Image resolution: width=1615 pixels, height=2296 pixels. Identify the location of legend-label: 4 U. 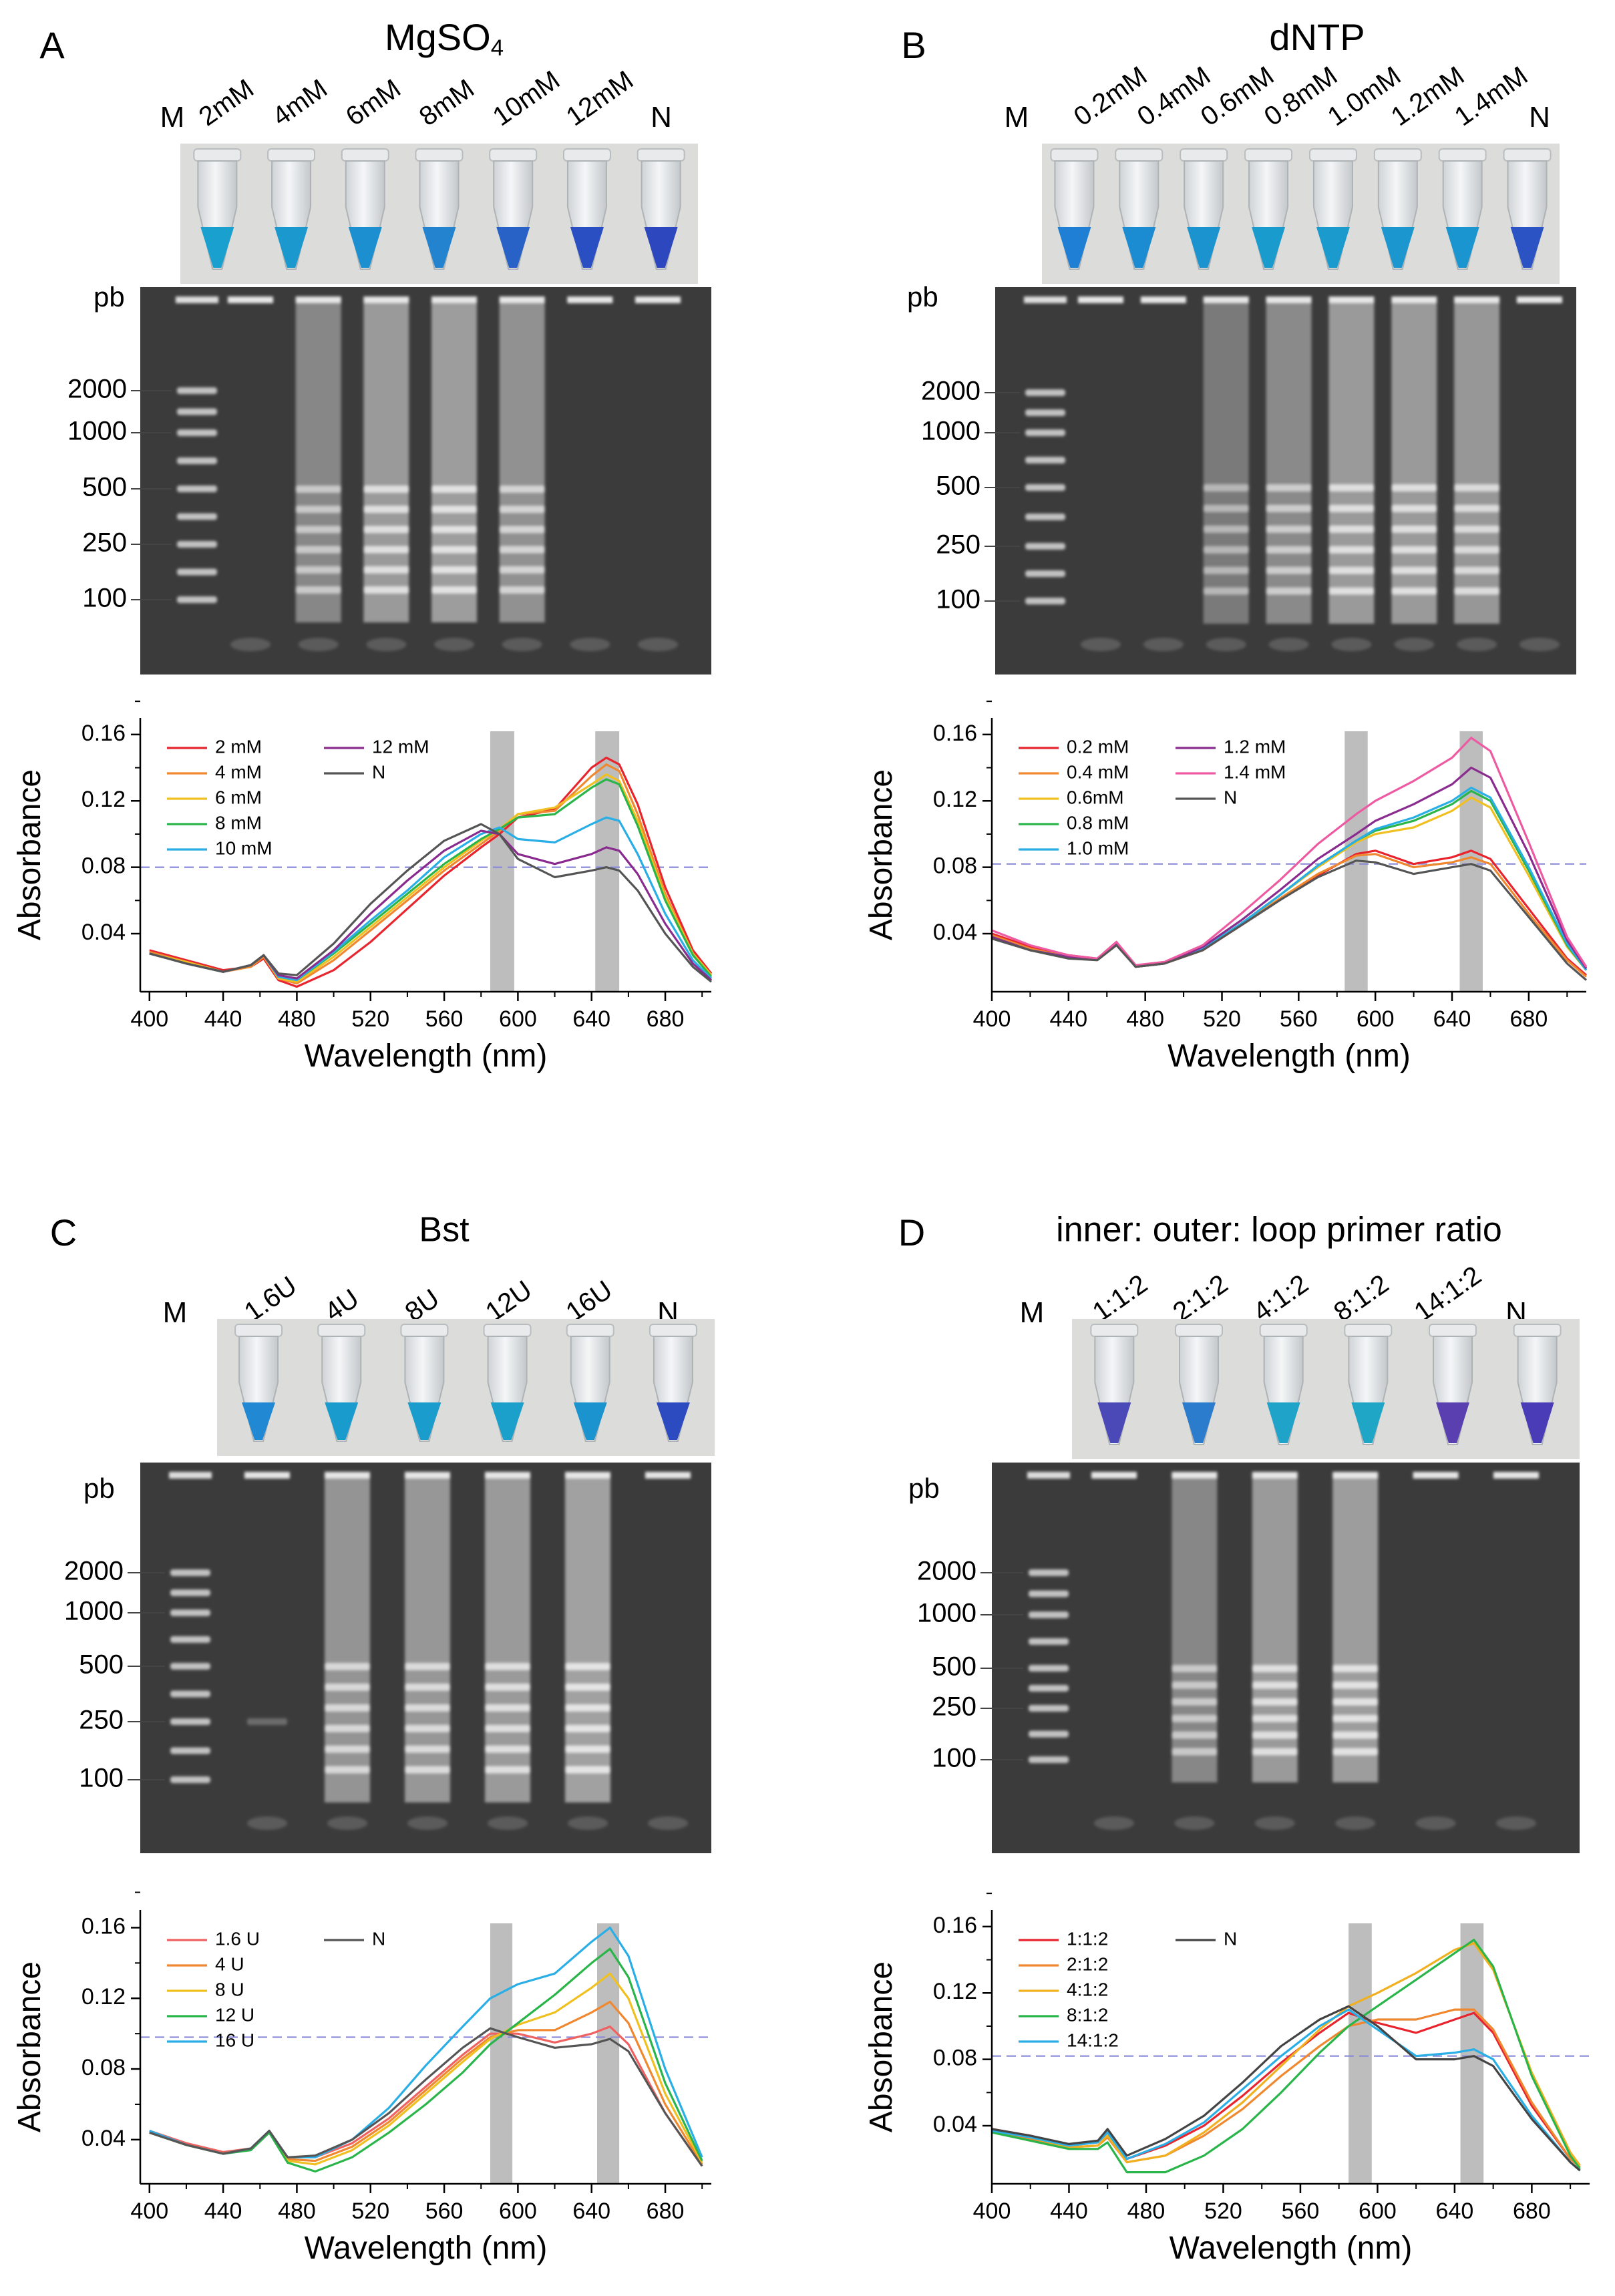
(230, 1963).